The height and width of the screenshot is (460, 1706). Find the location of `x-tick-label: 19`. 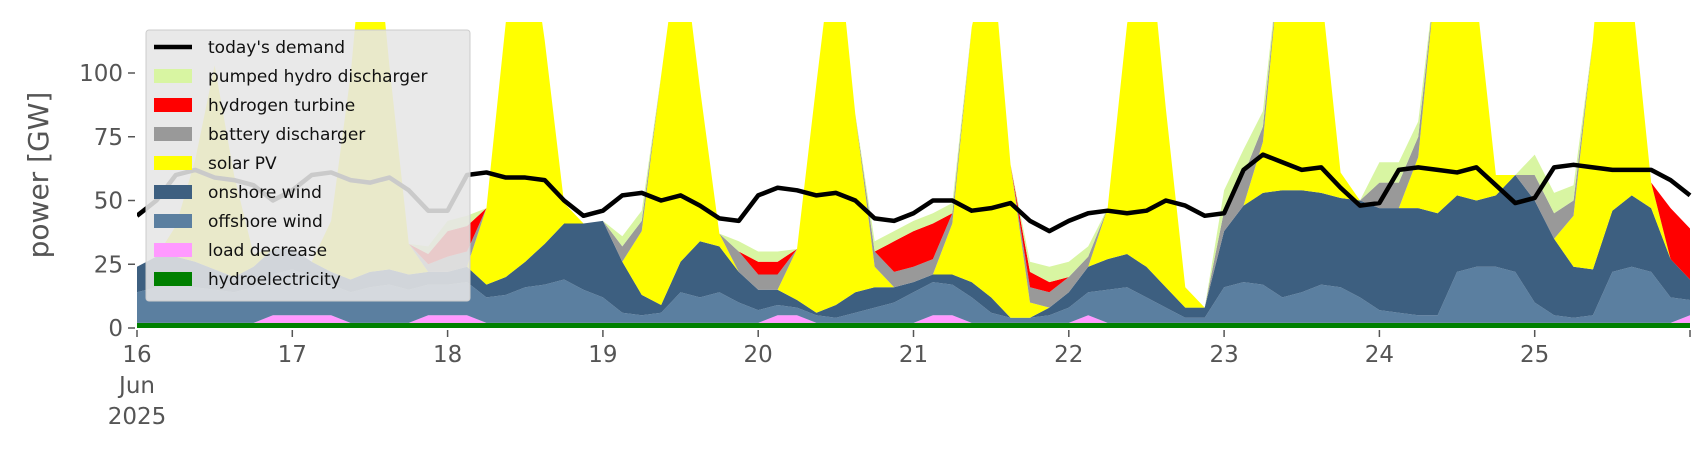

x-tick-label: 19 is located at coordinates (602, 355).